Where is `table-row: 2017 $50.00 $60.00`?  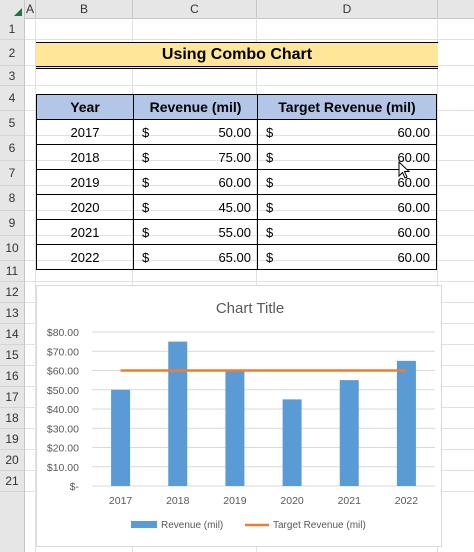
table-row: 2017 $50.00 $60.00 is located at coordinates (236, 132).